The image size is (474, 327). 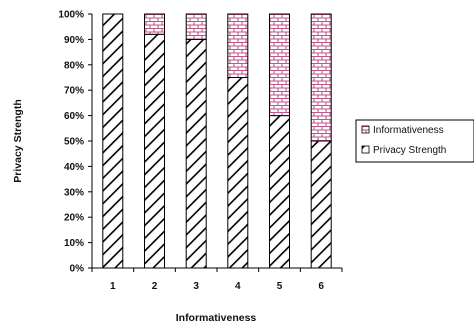 What do you see at coordinates (77, 269) in the screenshot?
I see `y-tick-label: 0%` at bounding box center [77, 269].